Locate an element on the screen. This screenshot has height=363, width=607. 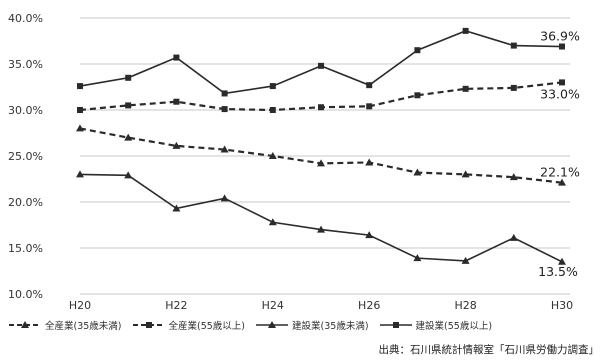
y-tick-label: 30.0% is located at coordinates (25, 110).